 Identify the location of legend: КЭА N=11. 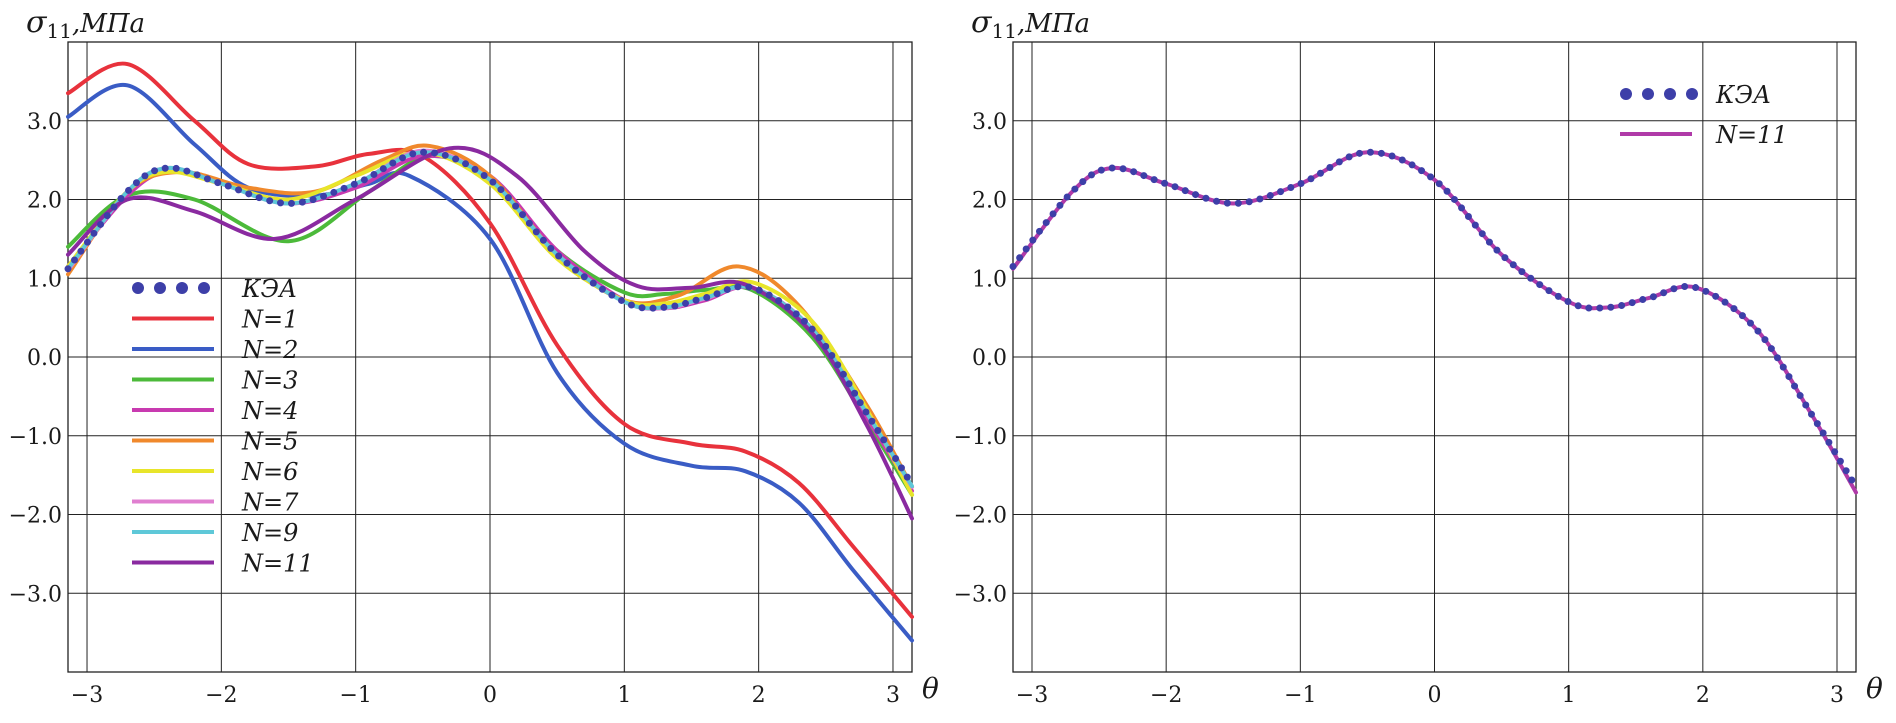
(1704, 115).